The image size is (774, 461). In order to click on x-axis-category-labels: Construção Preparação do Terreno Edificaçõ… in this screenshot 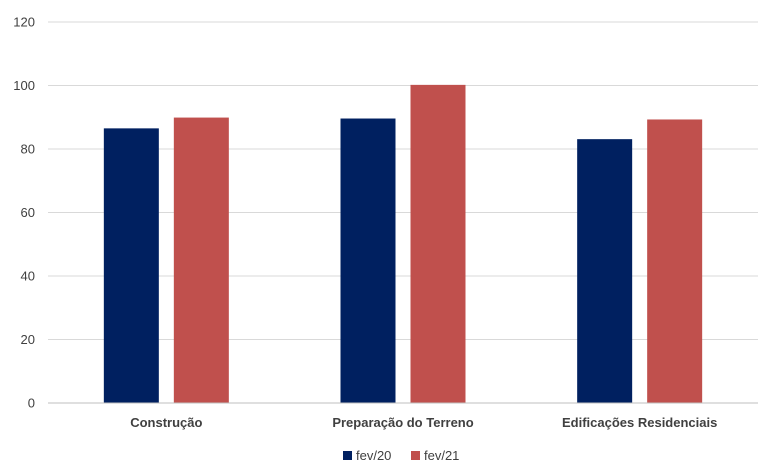, I will do `click(423, 422)`.